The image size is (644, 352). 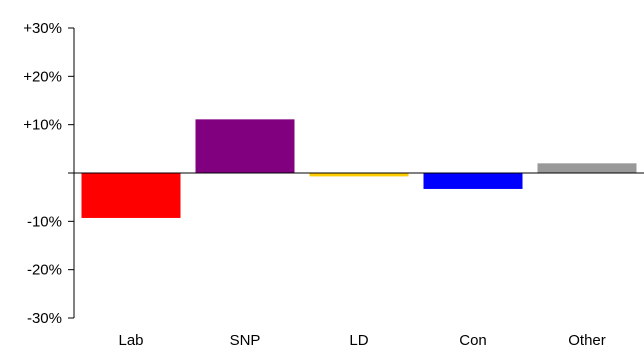 I want to click on x-labels-group: Lab SNP LD Con Other, so click(x=361, y=340).